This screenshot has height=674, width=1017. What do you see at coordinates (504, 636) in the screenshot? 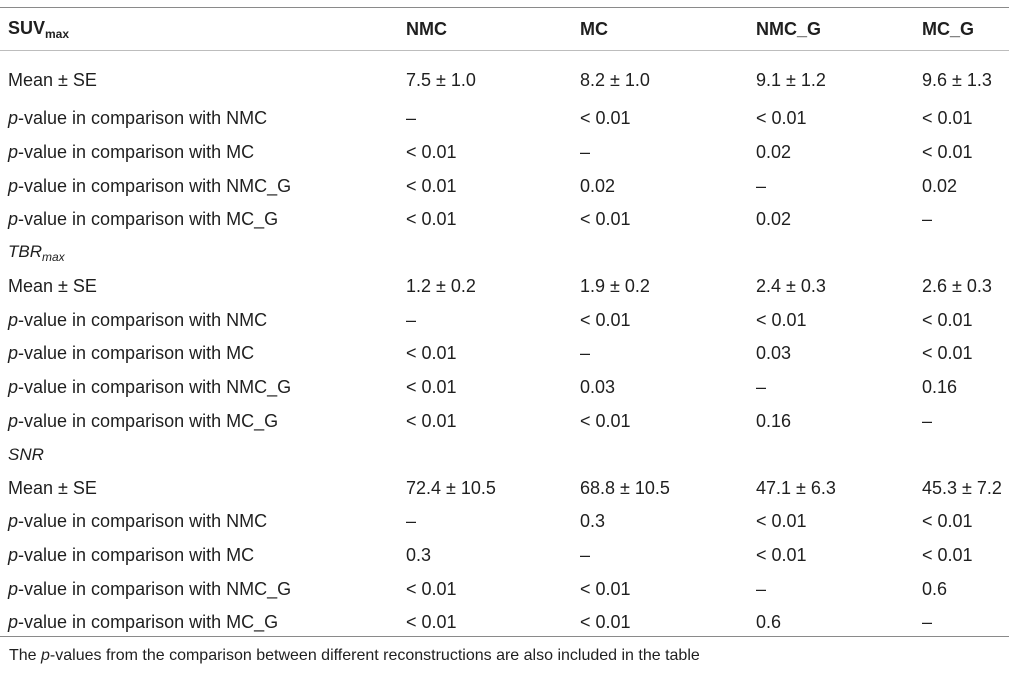
I see `table-bottom-rule` at bounding box center [504, 636].